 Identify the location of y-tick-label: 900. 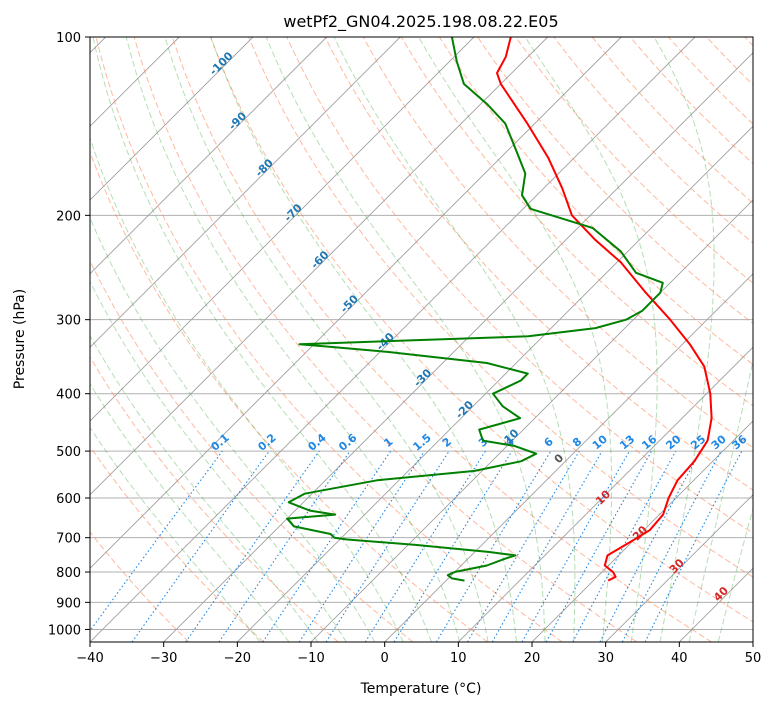
(68, 603).